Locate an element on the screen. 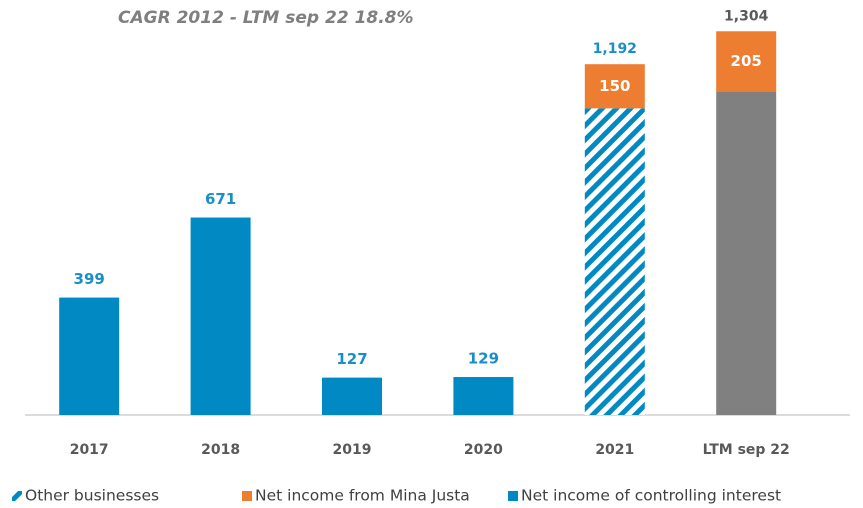  legend-label: Net income of controlling interest is located at coordinates (651, 496).